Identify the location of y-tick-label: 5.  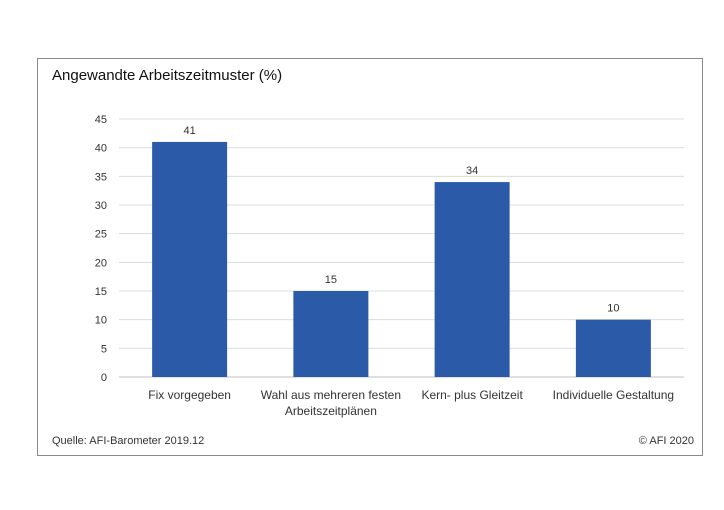
(104, 349).